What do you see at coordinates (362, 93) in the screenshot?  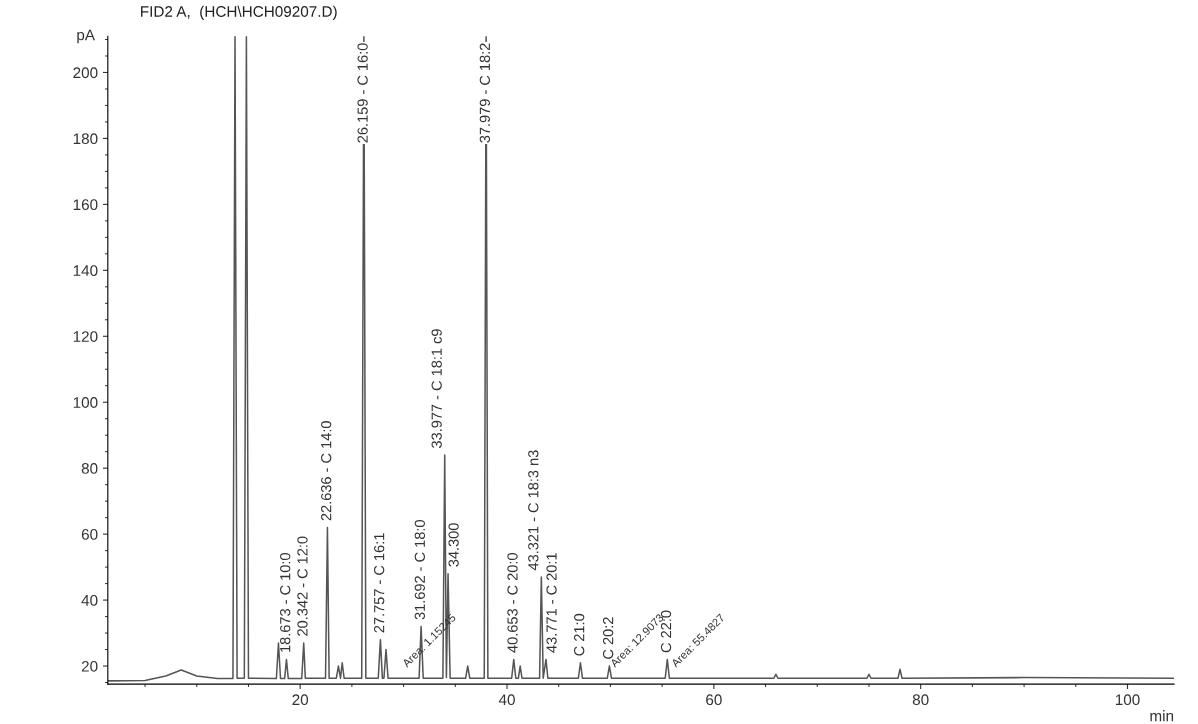 I see `annotation: 26.159 - C 16:0` at bounding box center [362, 93].